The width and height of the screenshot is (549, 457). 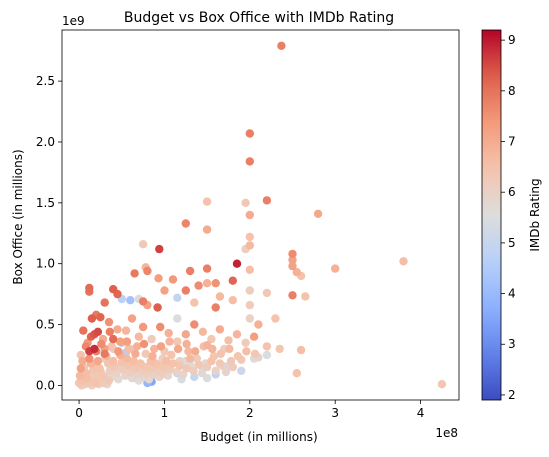 I want to click on colorbar-tick-label: 7, so click(x=512, y=142).